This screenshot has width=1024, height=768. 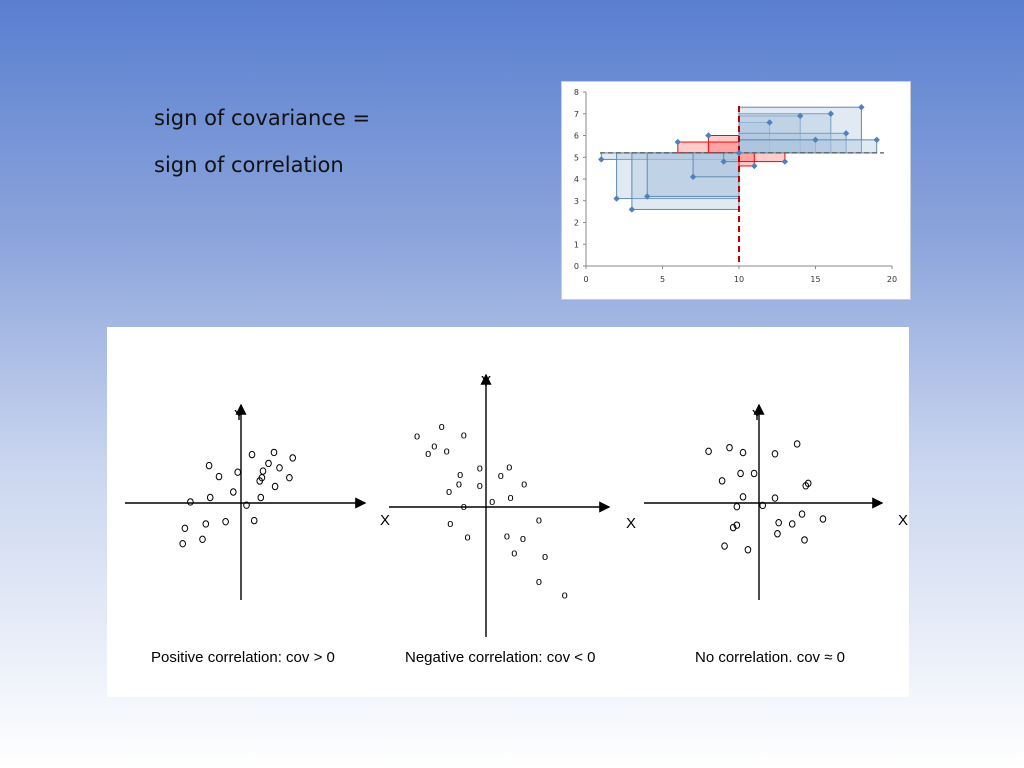 I want to click on y-tick-label: 1, so click(x=576, y=244).